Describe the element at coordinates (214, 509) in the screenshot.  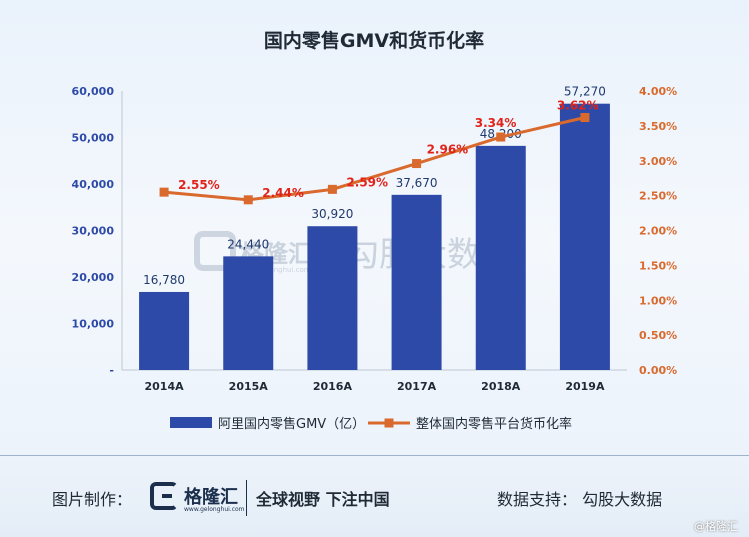
I see `logo-domain: www.gelonghui.com` at that location.